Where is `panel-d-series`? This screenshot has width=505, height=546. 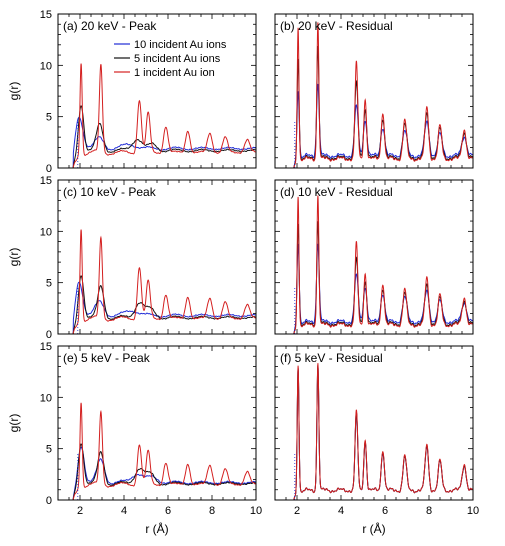 panel-d-series is located at coordinates (374, 264).